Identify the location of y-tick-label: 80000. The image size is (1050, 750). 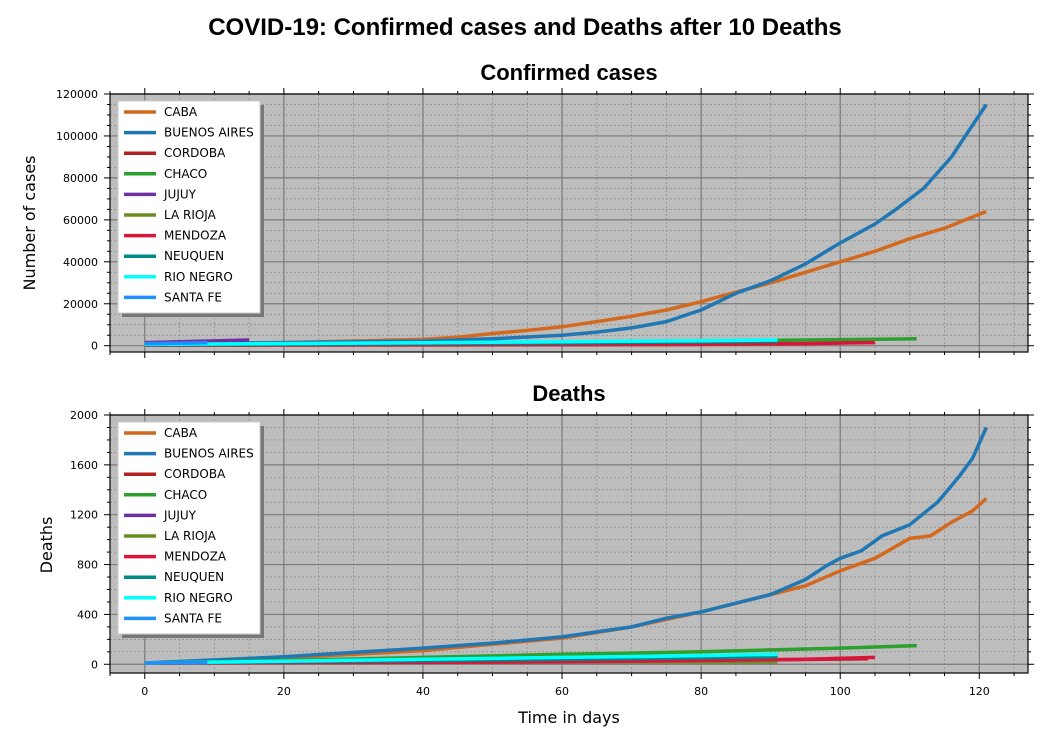
(80, 178).